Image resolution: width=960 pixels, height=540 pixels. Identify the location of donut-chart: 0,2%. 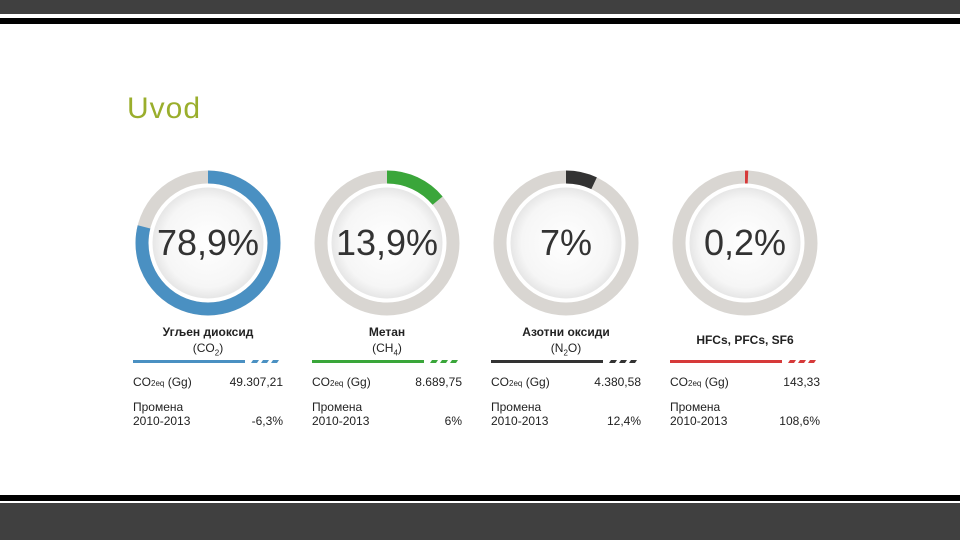
(745, 243).